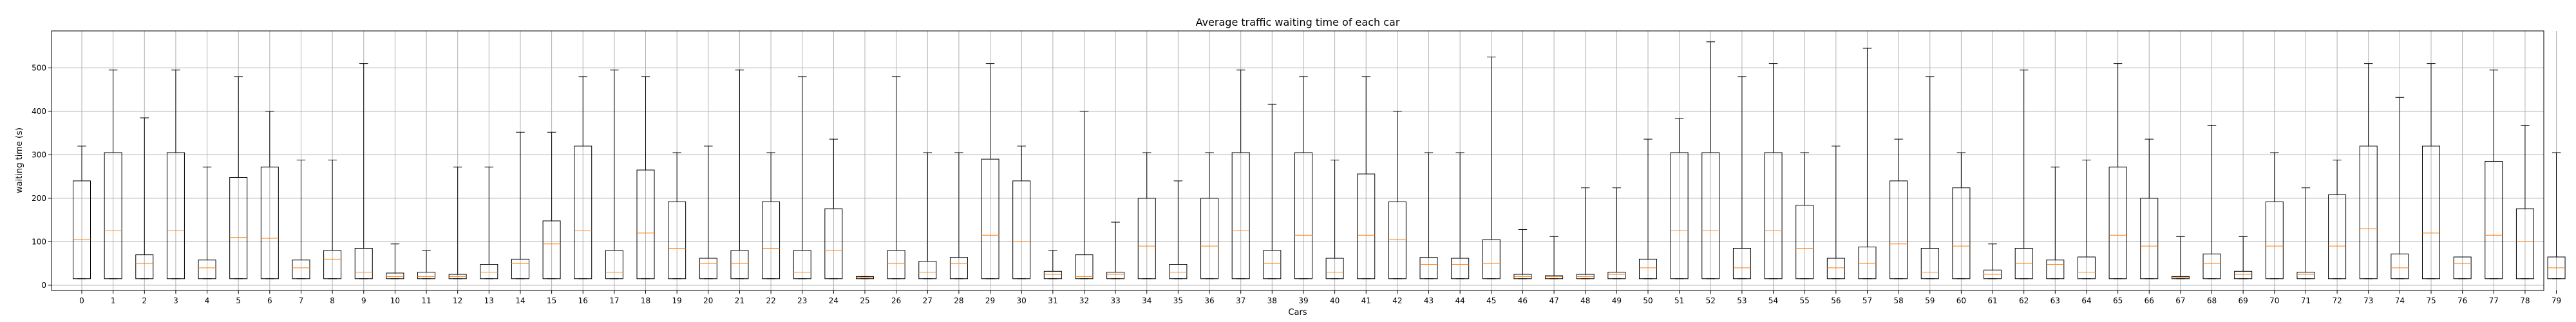  Describe the element at coordinates (81, 301) in the screenshot. I see `x-tick-label: 0` at that location.